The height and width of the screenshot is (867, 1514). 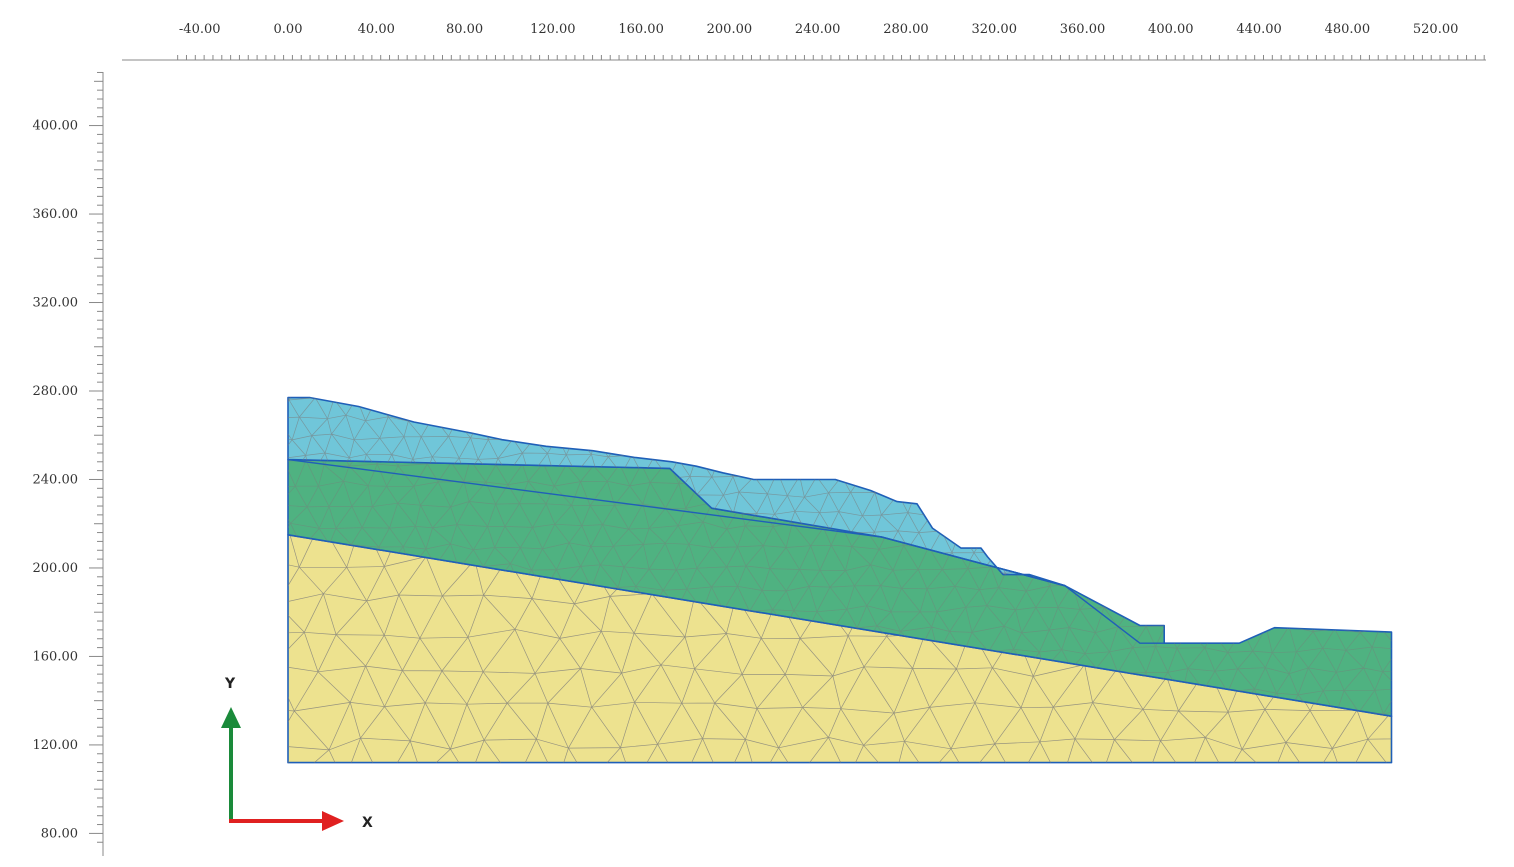 What do you see at coordinates (230, 684) in the screenshot?
I see `y-axis-letter: Y` at bounding box center [230, 684].